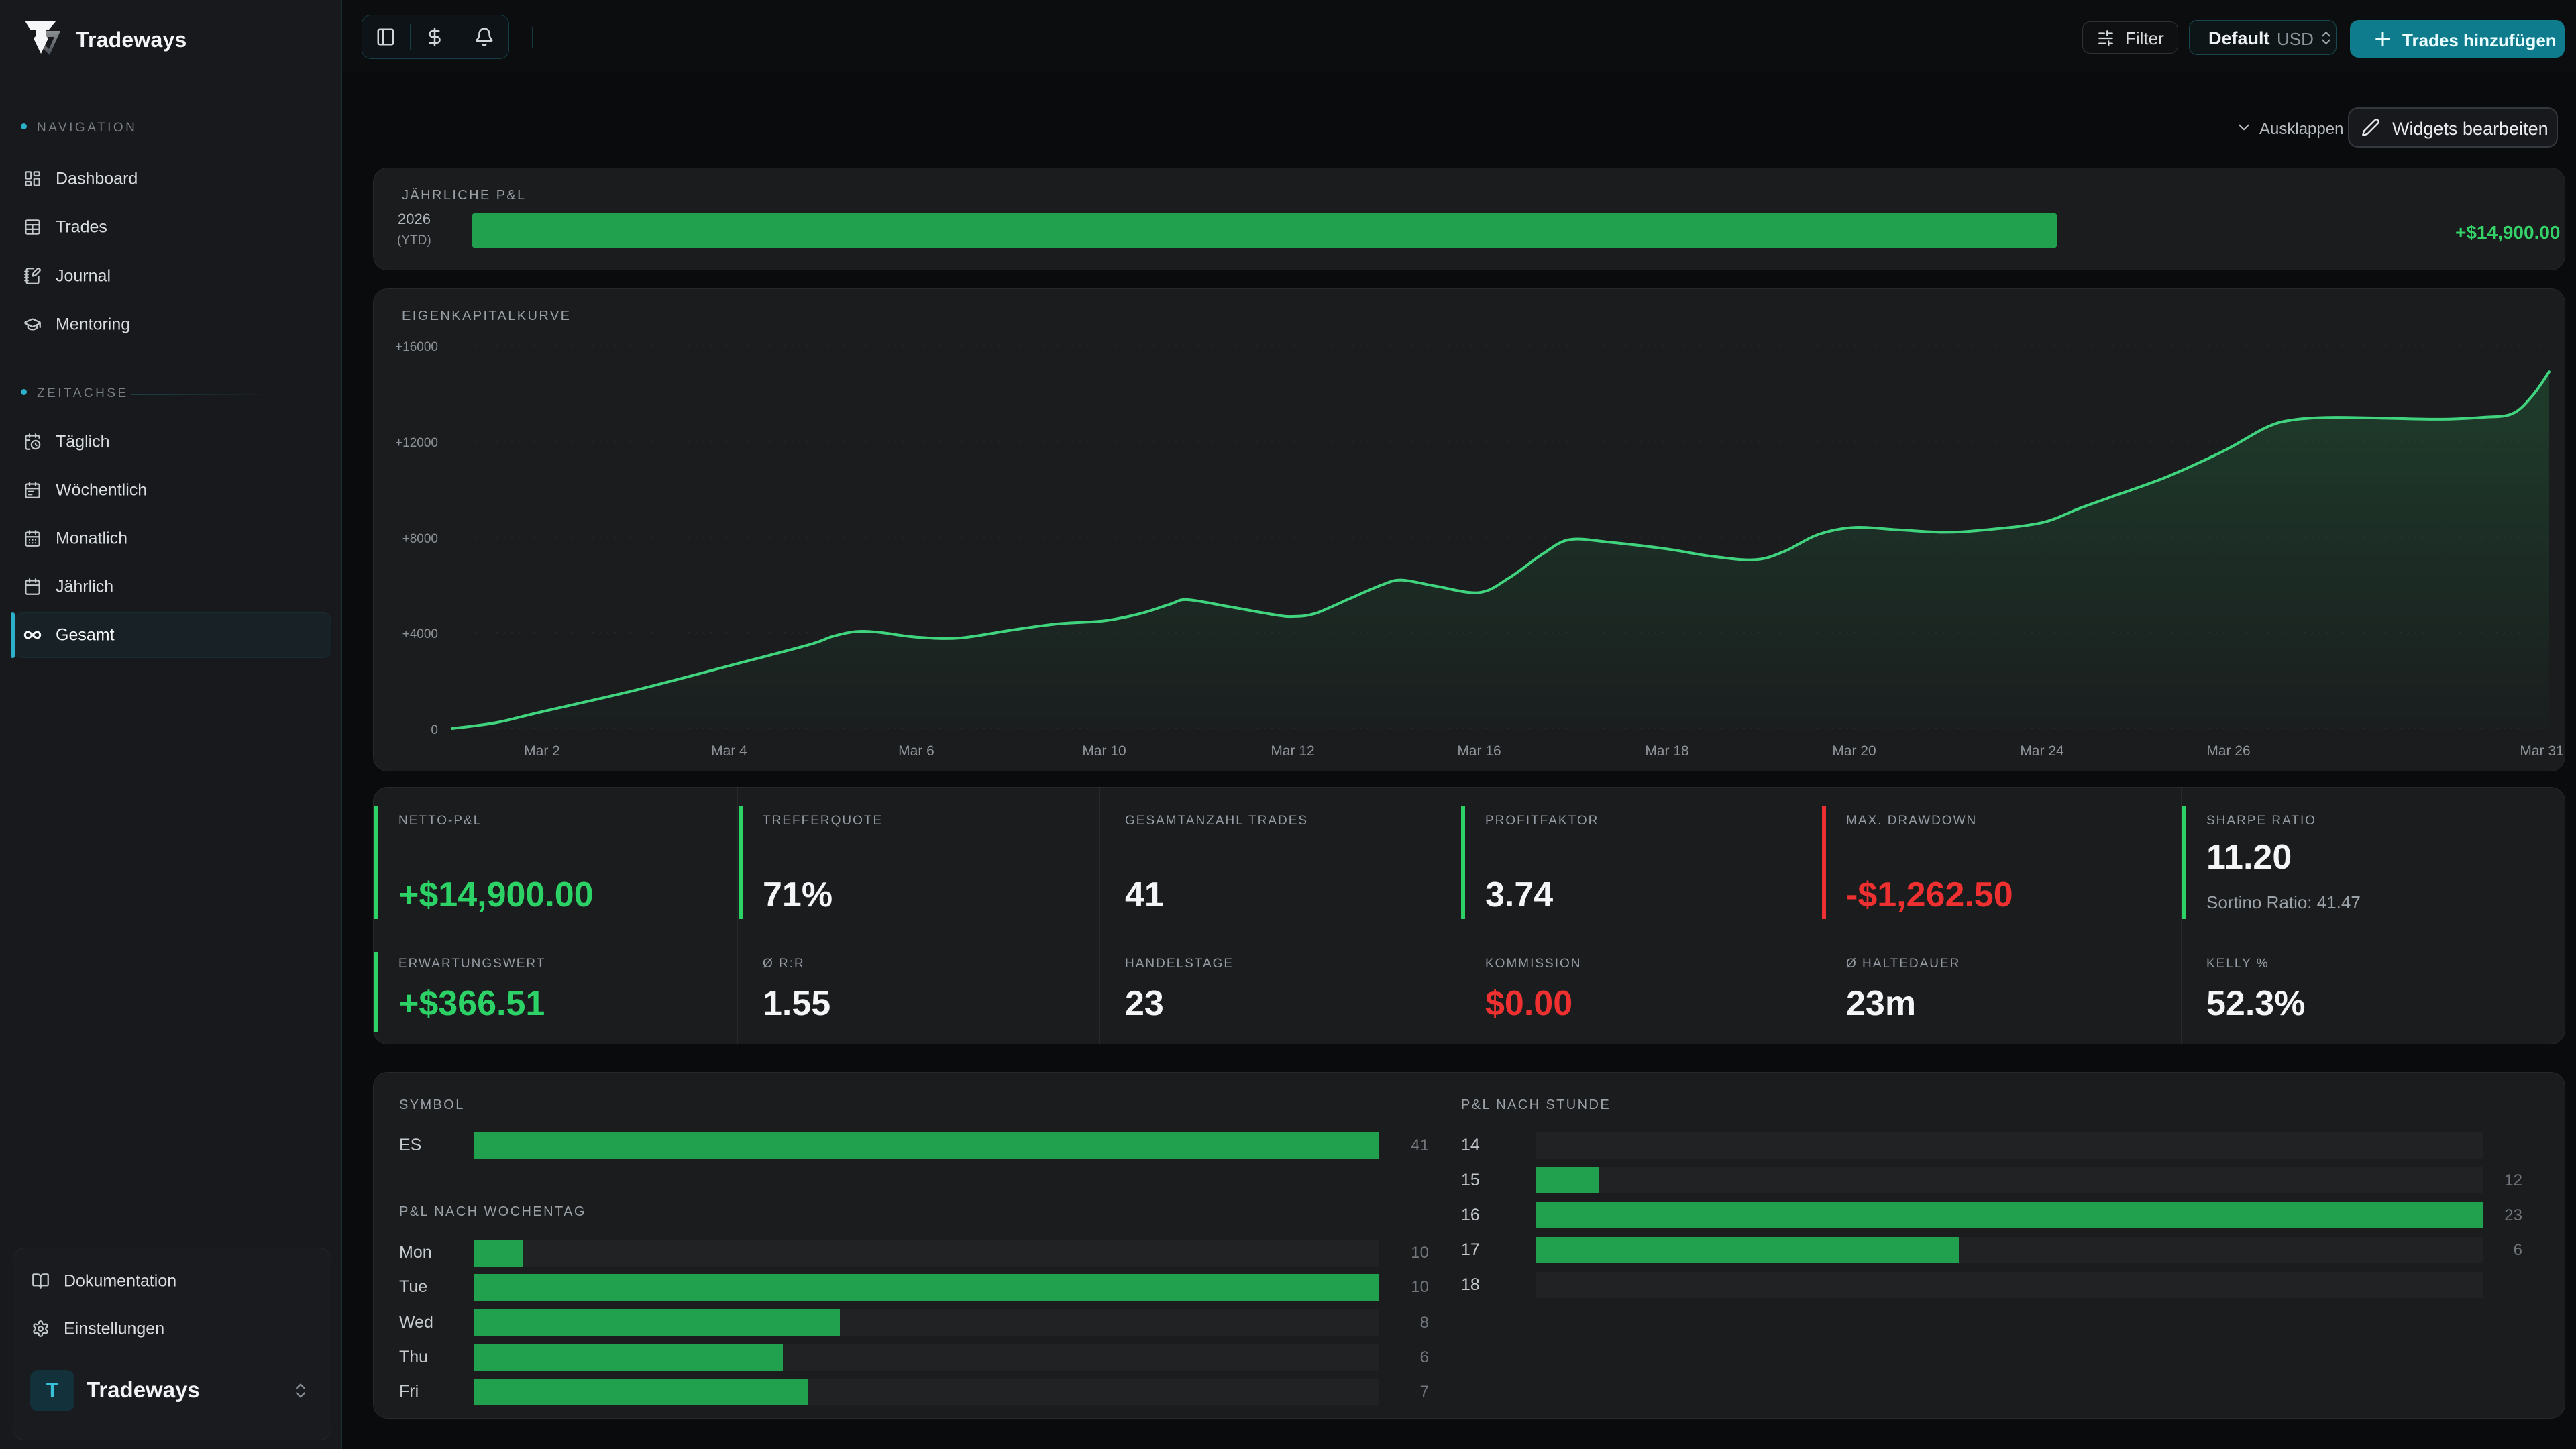  Describe the element at coordinates (416, 347) in the screenshot. I see `svg-text: +16000` at that location.